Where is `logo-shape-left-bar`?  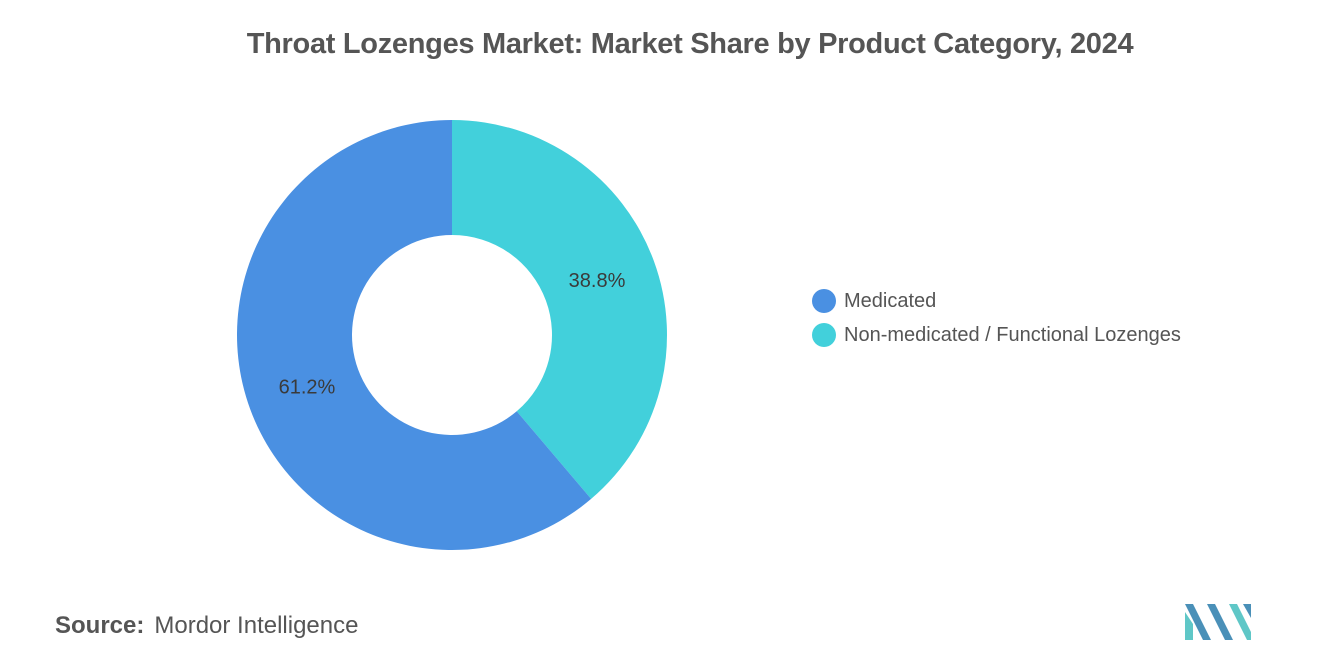 logo-shape-left-bar is located at coordinates (1189, 626).